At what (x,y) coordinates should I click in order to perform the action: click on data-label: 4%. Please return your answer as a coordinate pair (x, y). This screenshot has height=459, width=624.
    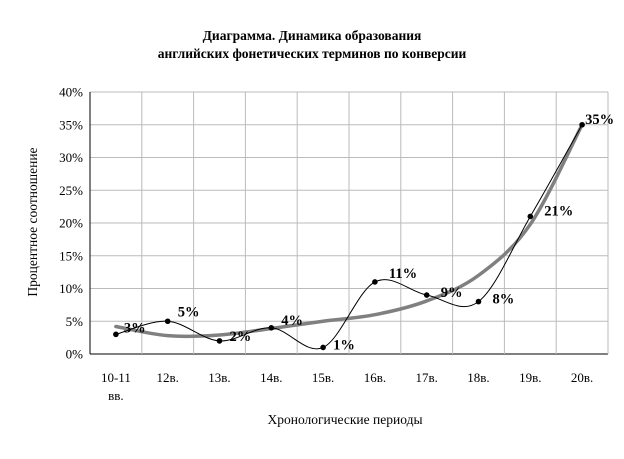
    Looking at the image, I should click on (292, 321).